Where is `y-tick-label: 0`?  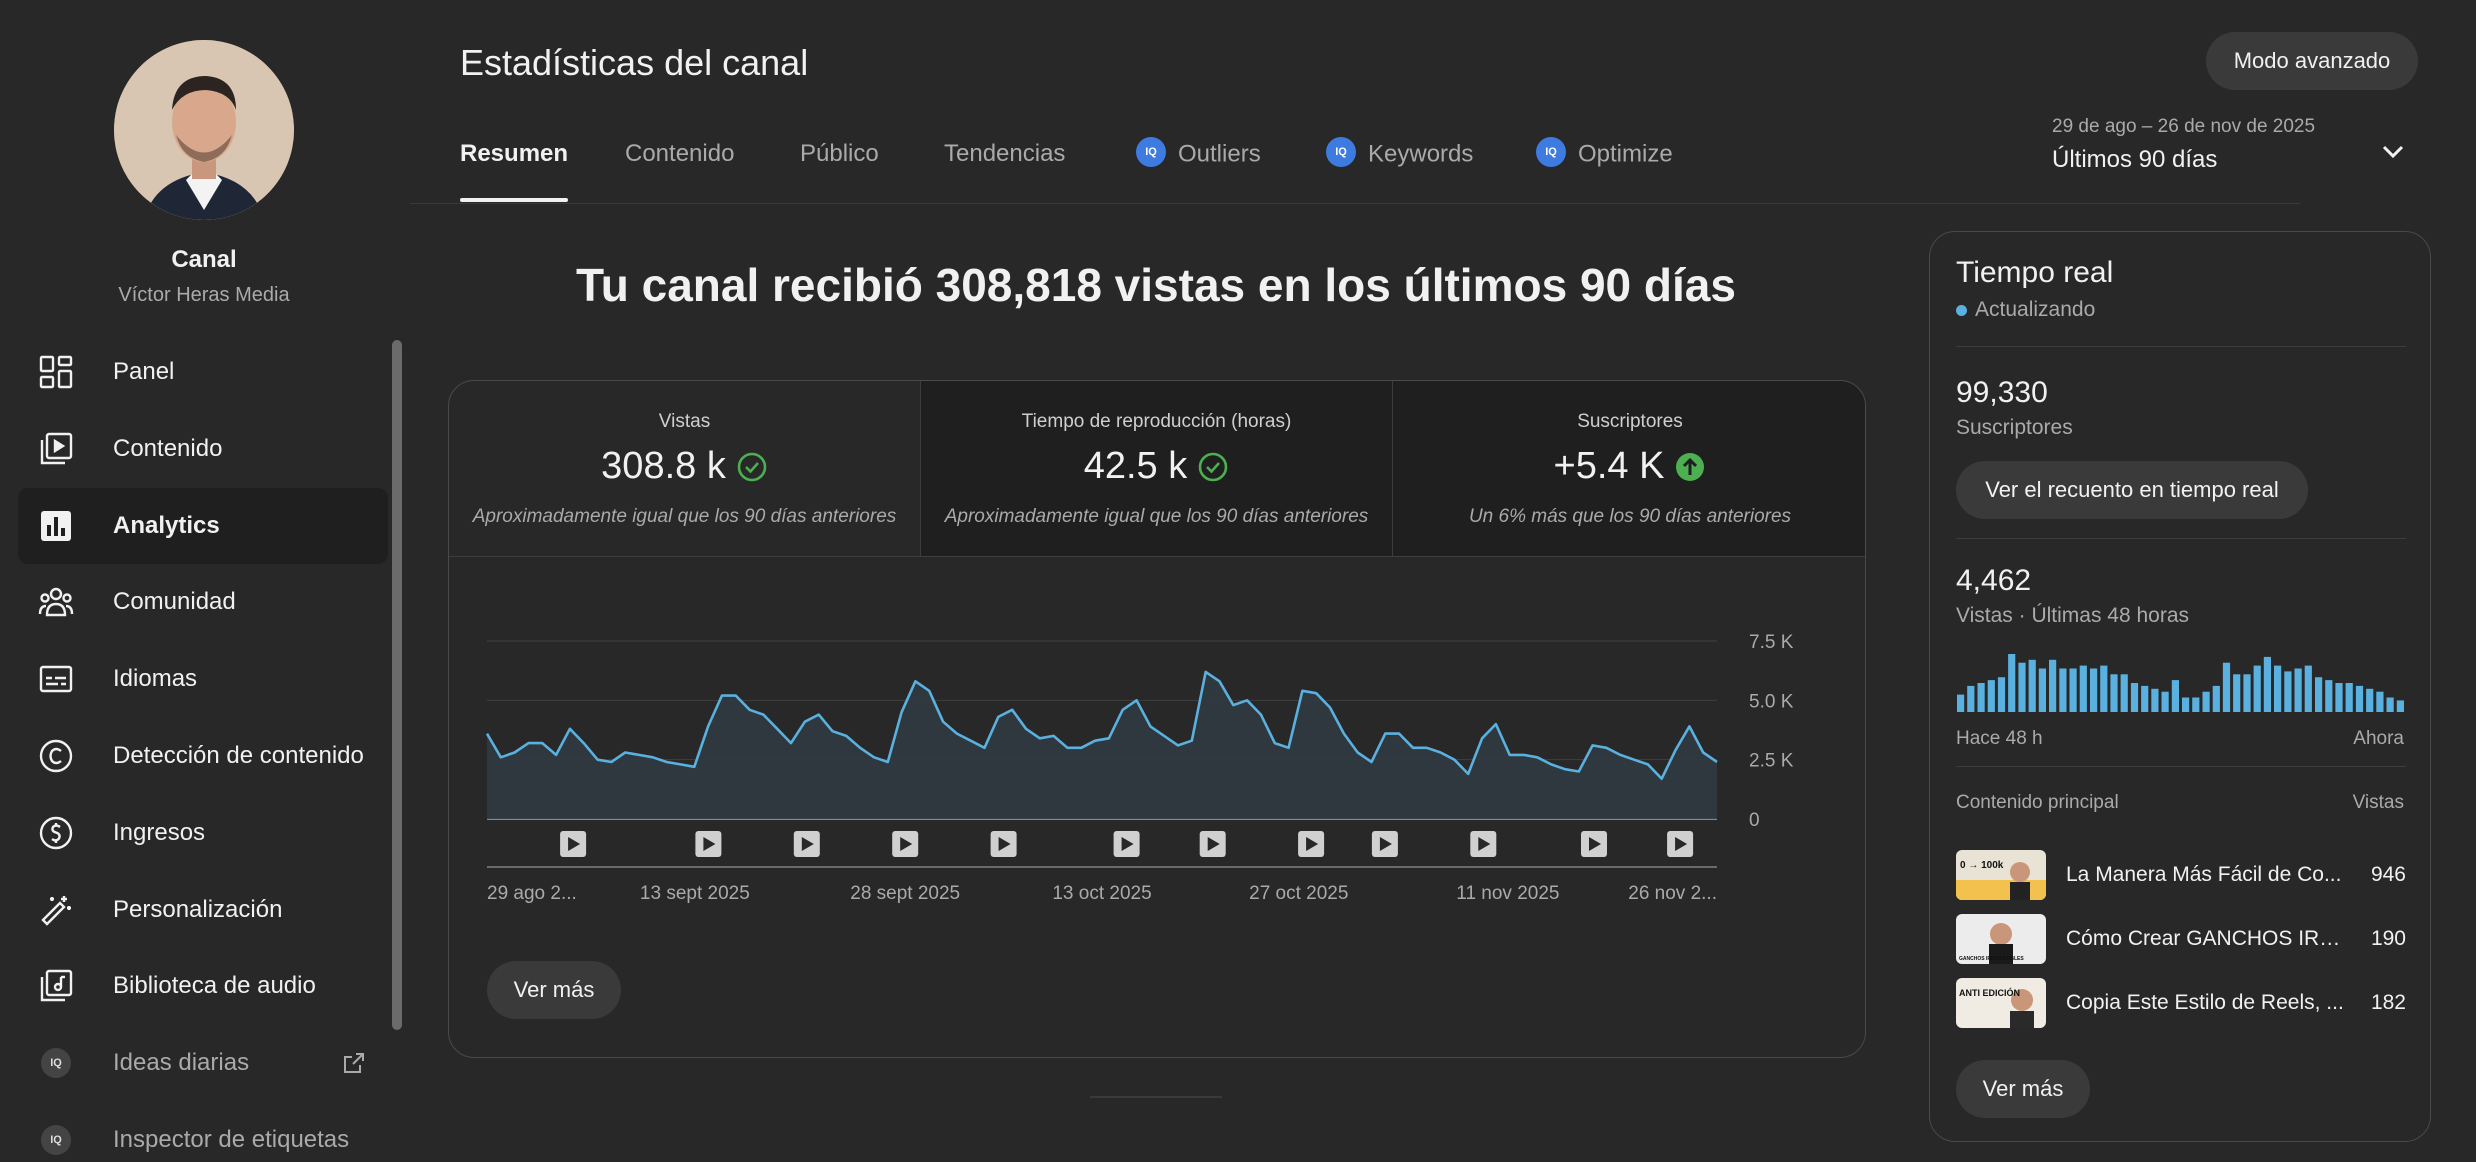 y-tick-label: 0 is located at coordinates (1754, 820).